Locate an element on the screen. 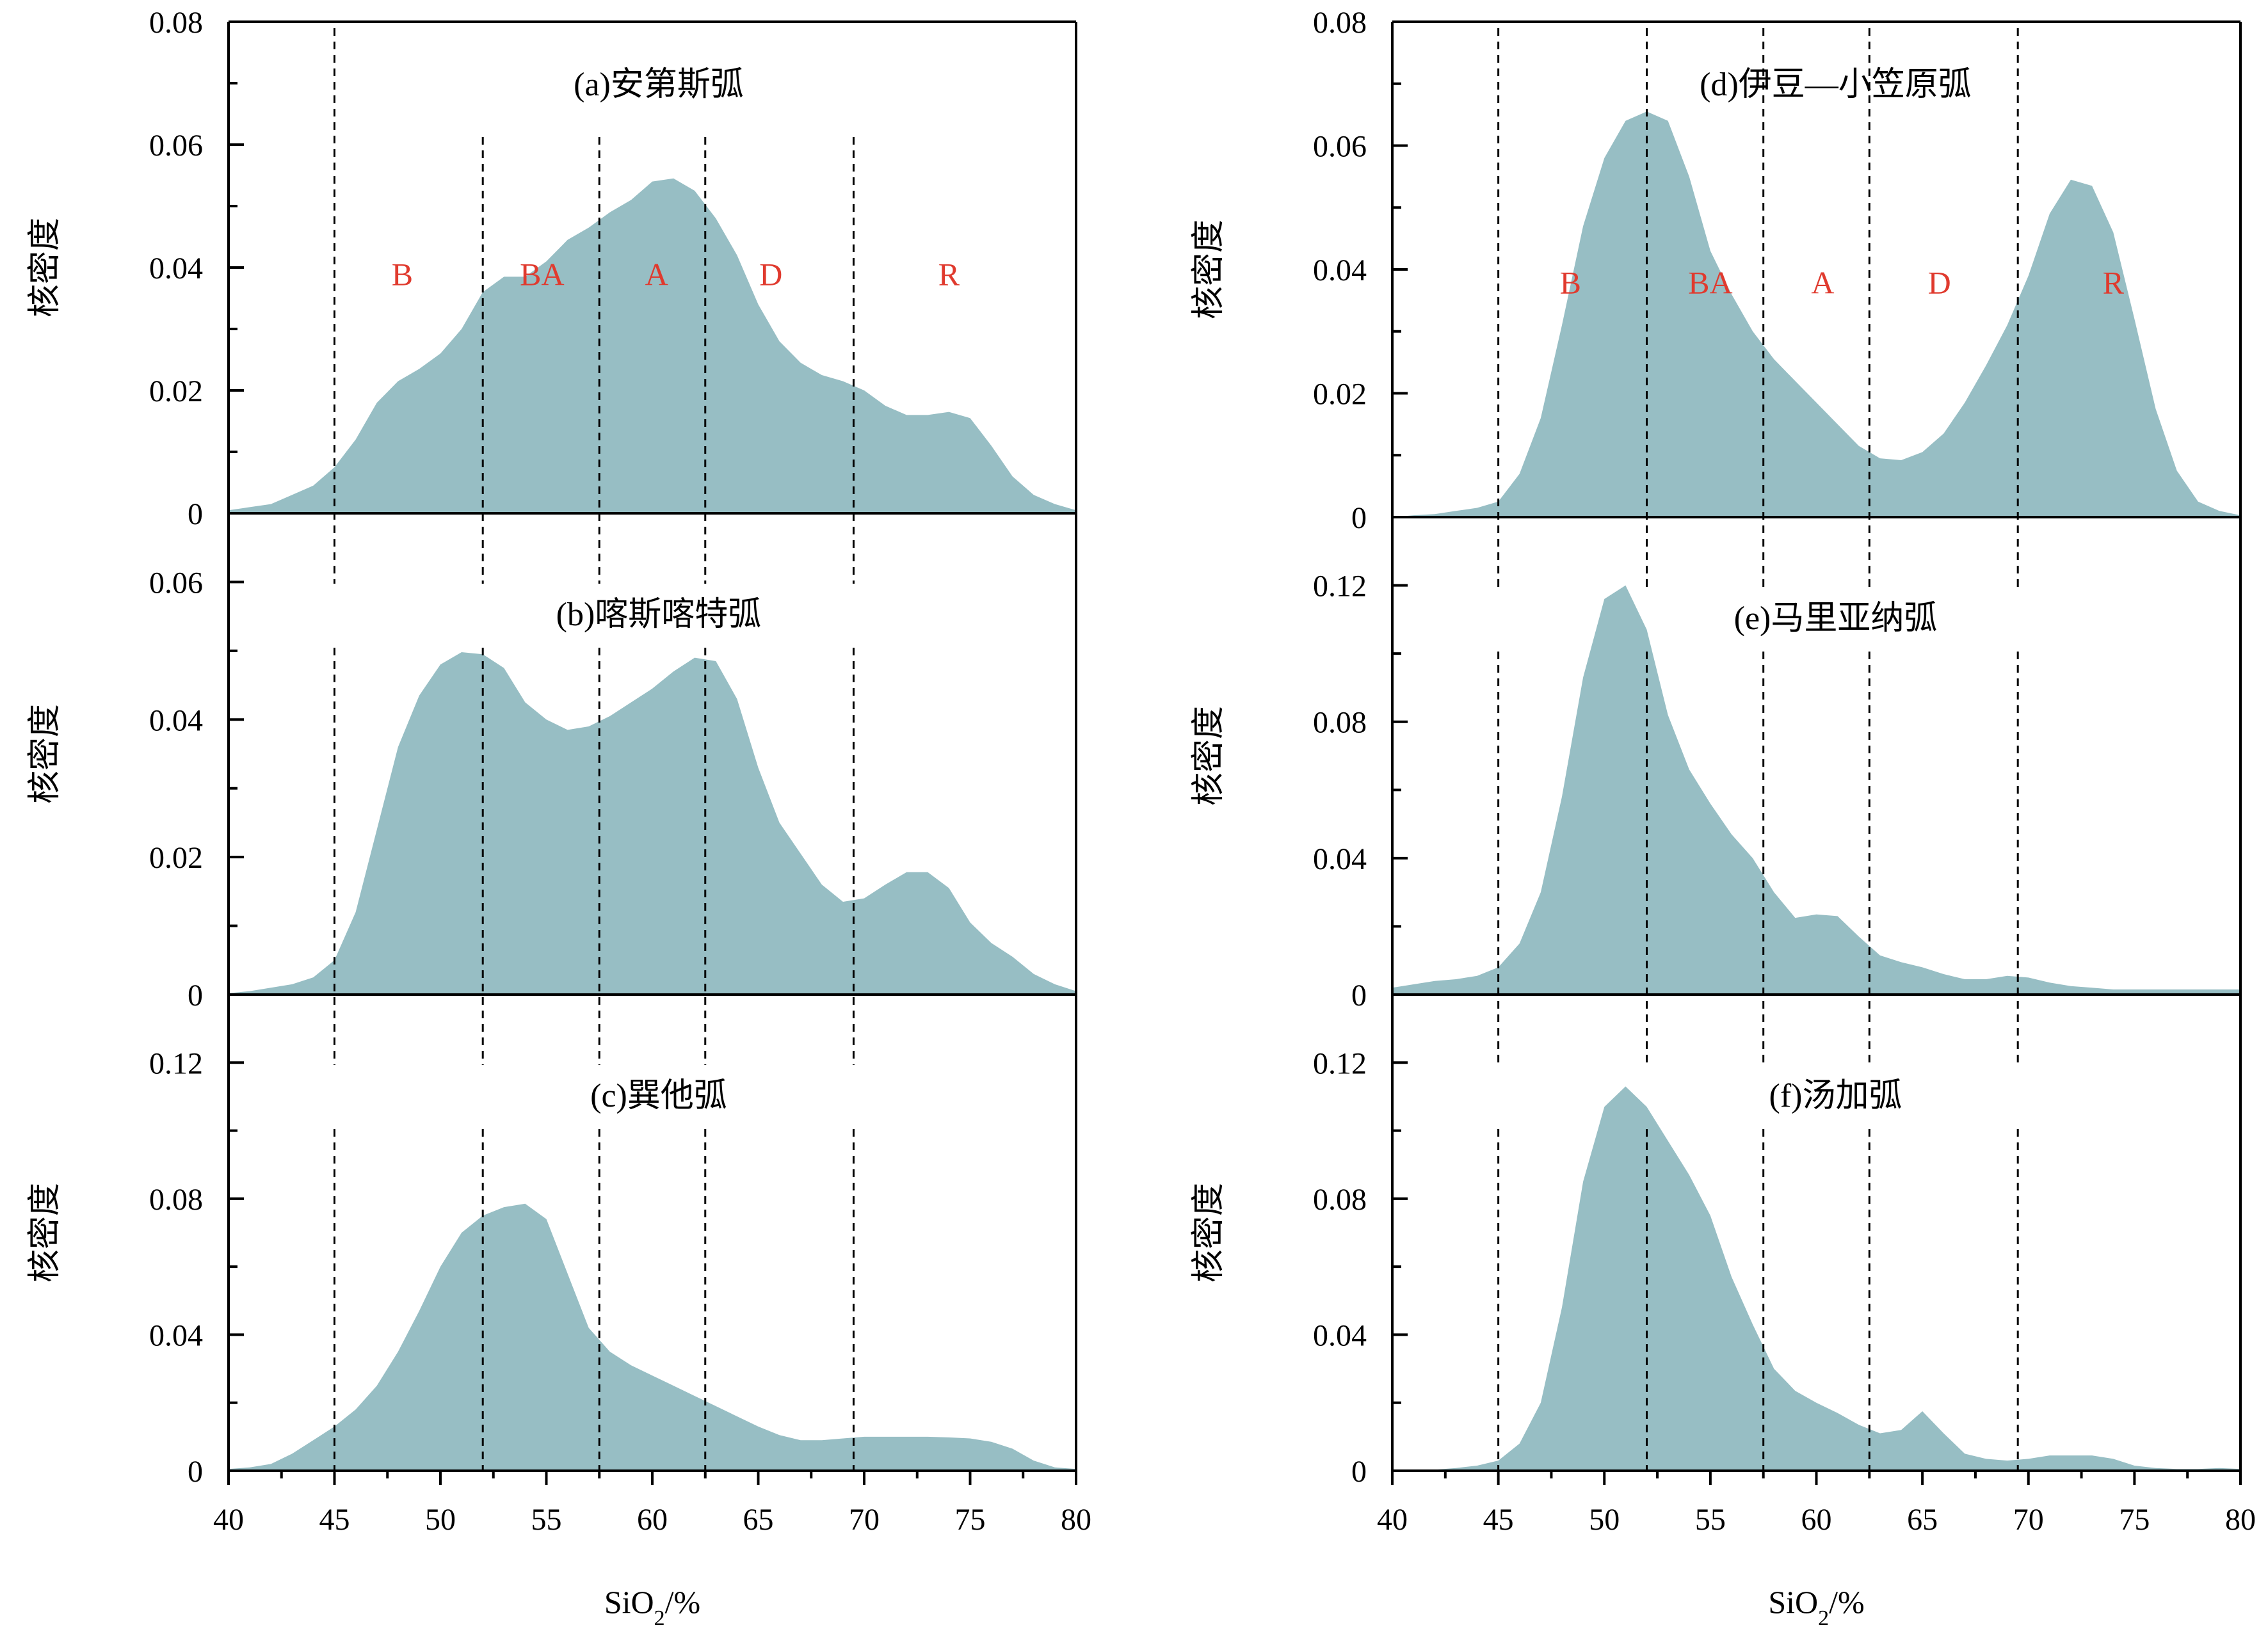 This screenshot has height=1625, width=2268. y-tick-label-c: 0.04 is located at coordinates (176, 1335).